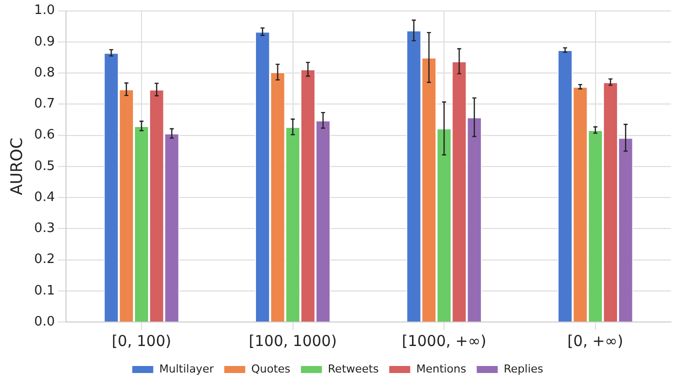 Image resolution: width=677 pixels, height=389 pixels. Describe the element at coordinates (44, 135) in the screenshot. I see `y-tick-label: 0.6` at that location.